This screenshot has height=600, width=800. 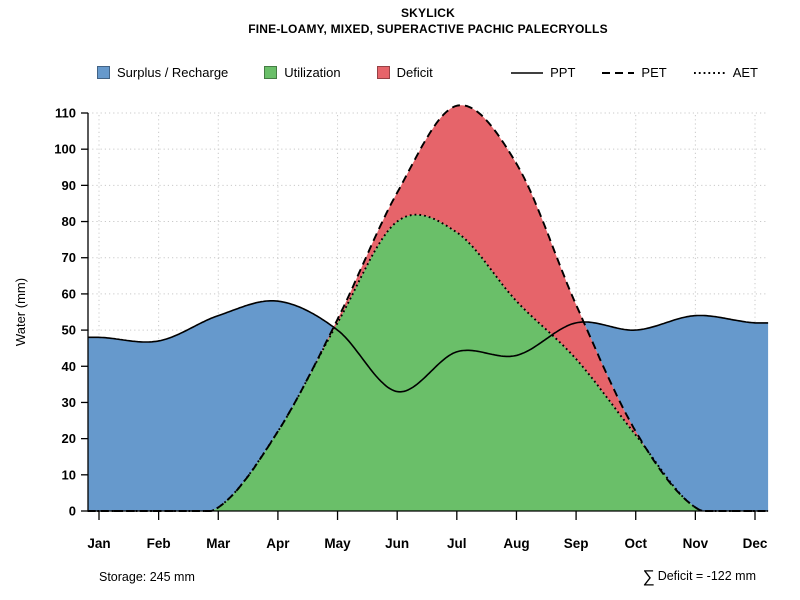 I want to click on svg-text: 0, so click(x=72, y=511).